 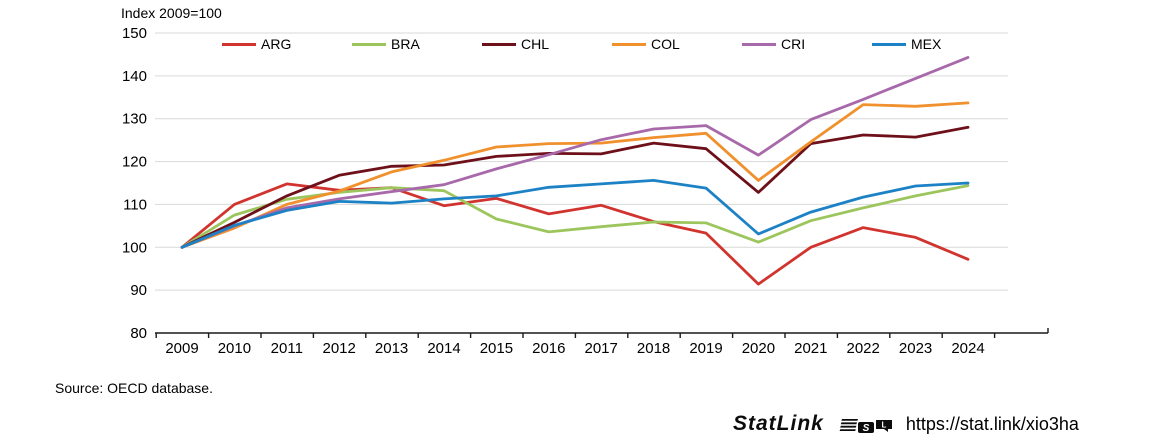 I want to click on svg-text: L, so click(x=883, y=425).